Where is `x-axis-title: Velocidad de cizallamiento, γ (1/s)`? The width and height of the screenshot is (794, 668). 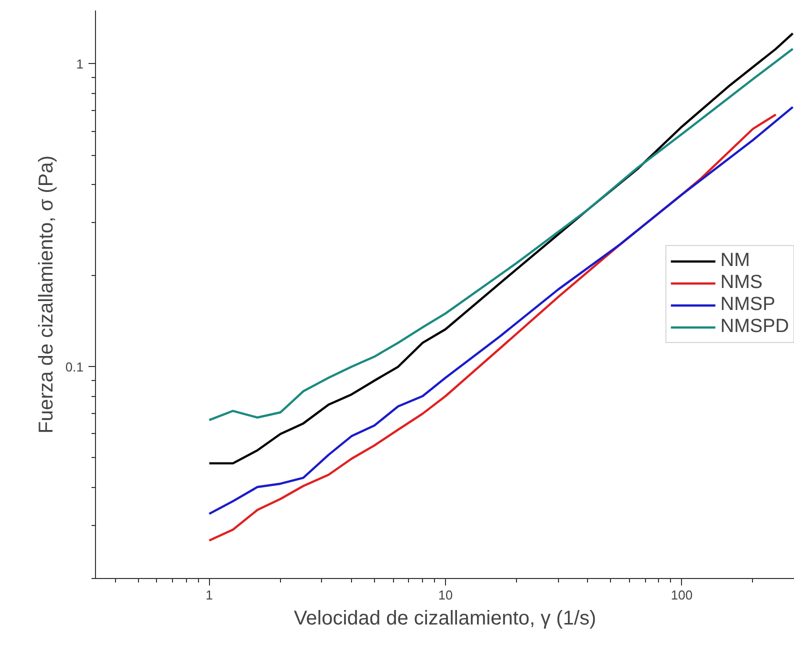
x-axis-title: Velocidad de cizallamiento, γ (1/s) is located at coordinates (445, 619).